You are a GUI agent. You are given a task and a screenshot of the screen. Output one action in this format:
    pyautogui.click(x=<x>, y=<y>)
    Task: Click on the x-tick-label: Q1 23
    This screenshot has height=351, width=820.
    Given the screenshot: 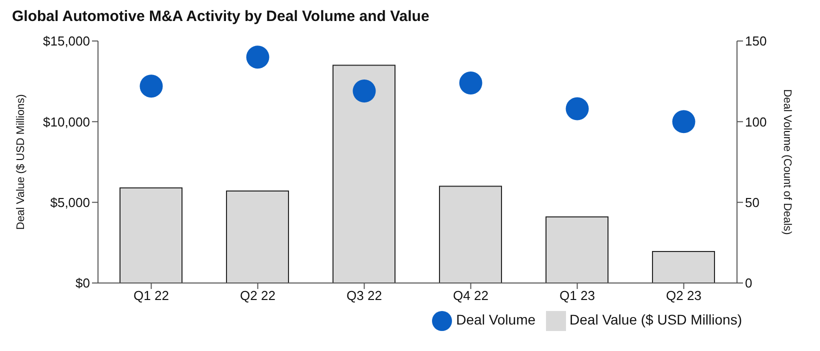 What is the action you would take?
    pyautogui.click(x=577, y=296)
    